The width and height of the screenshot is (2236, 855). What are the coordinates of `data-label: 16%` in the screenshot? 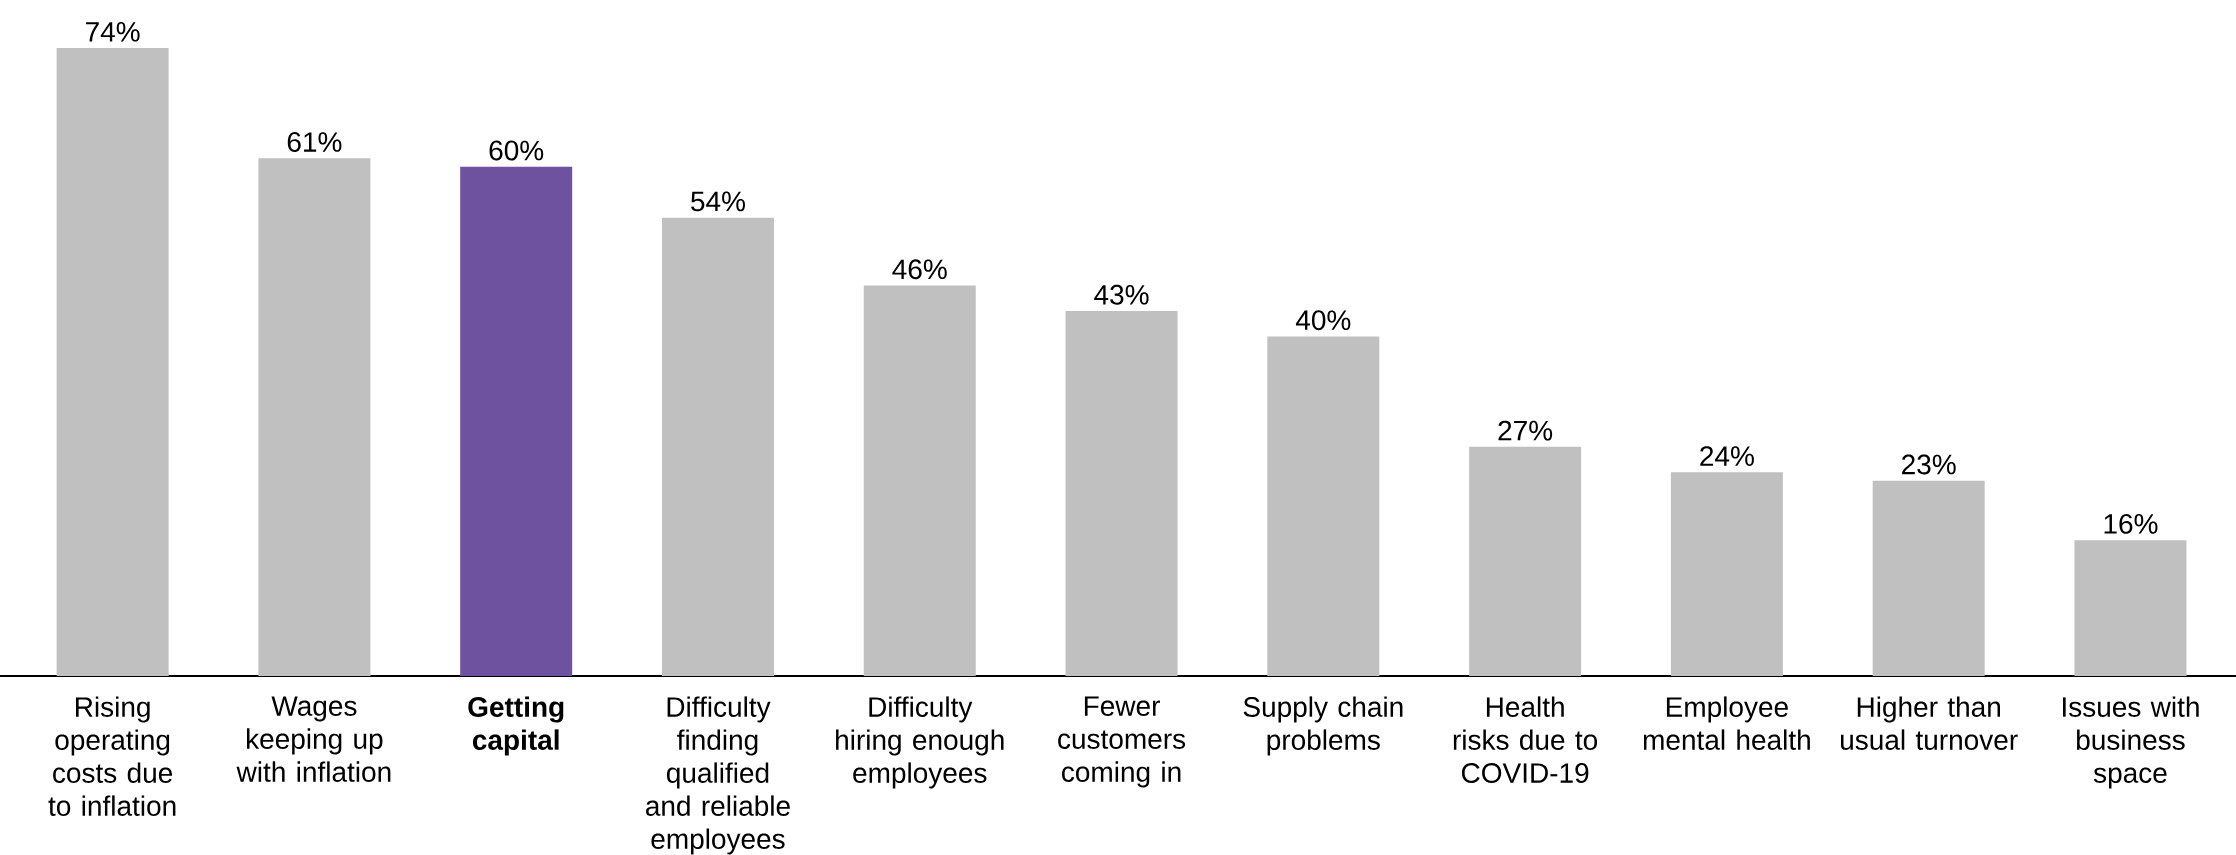 It's located at (2131, 523).